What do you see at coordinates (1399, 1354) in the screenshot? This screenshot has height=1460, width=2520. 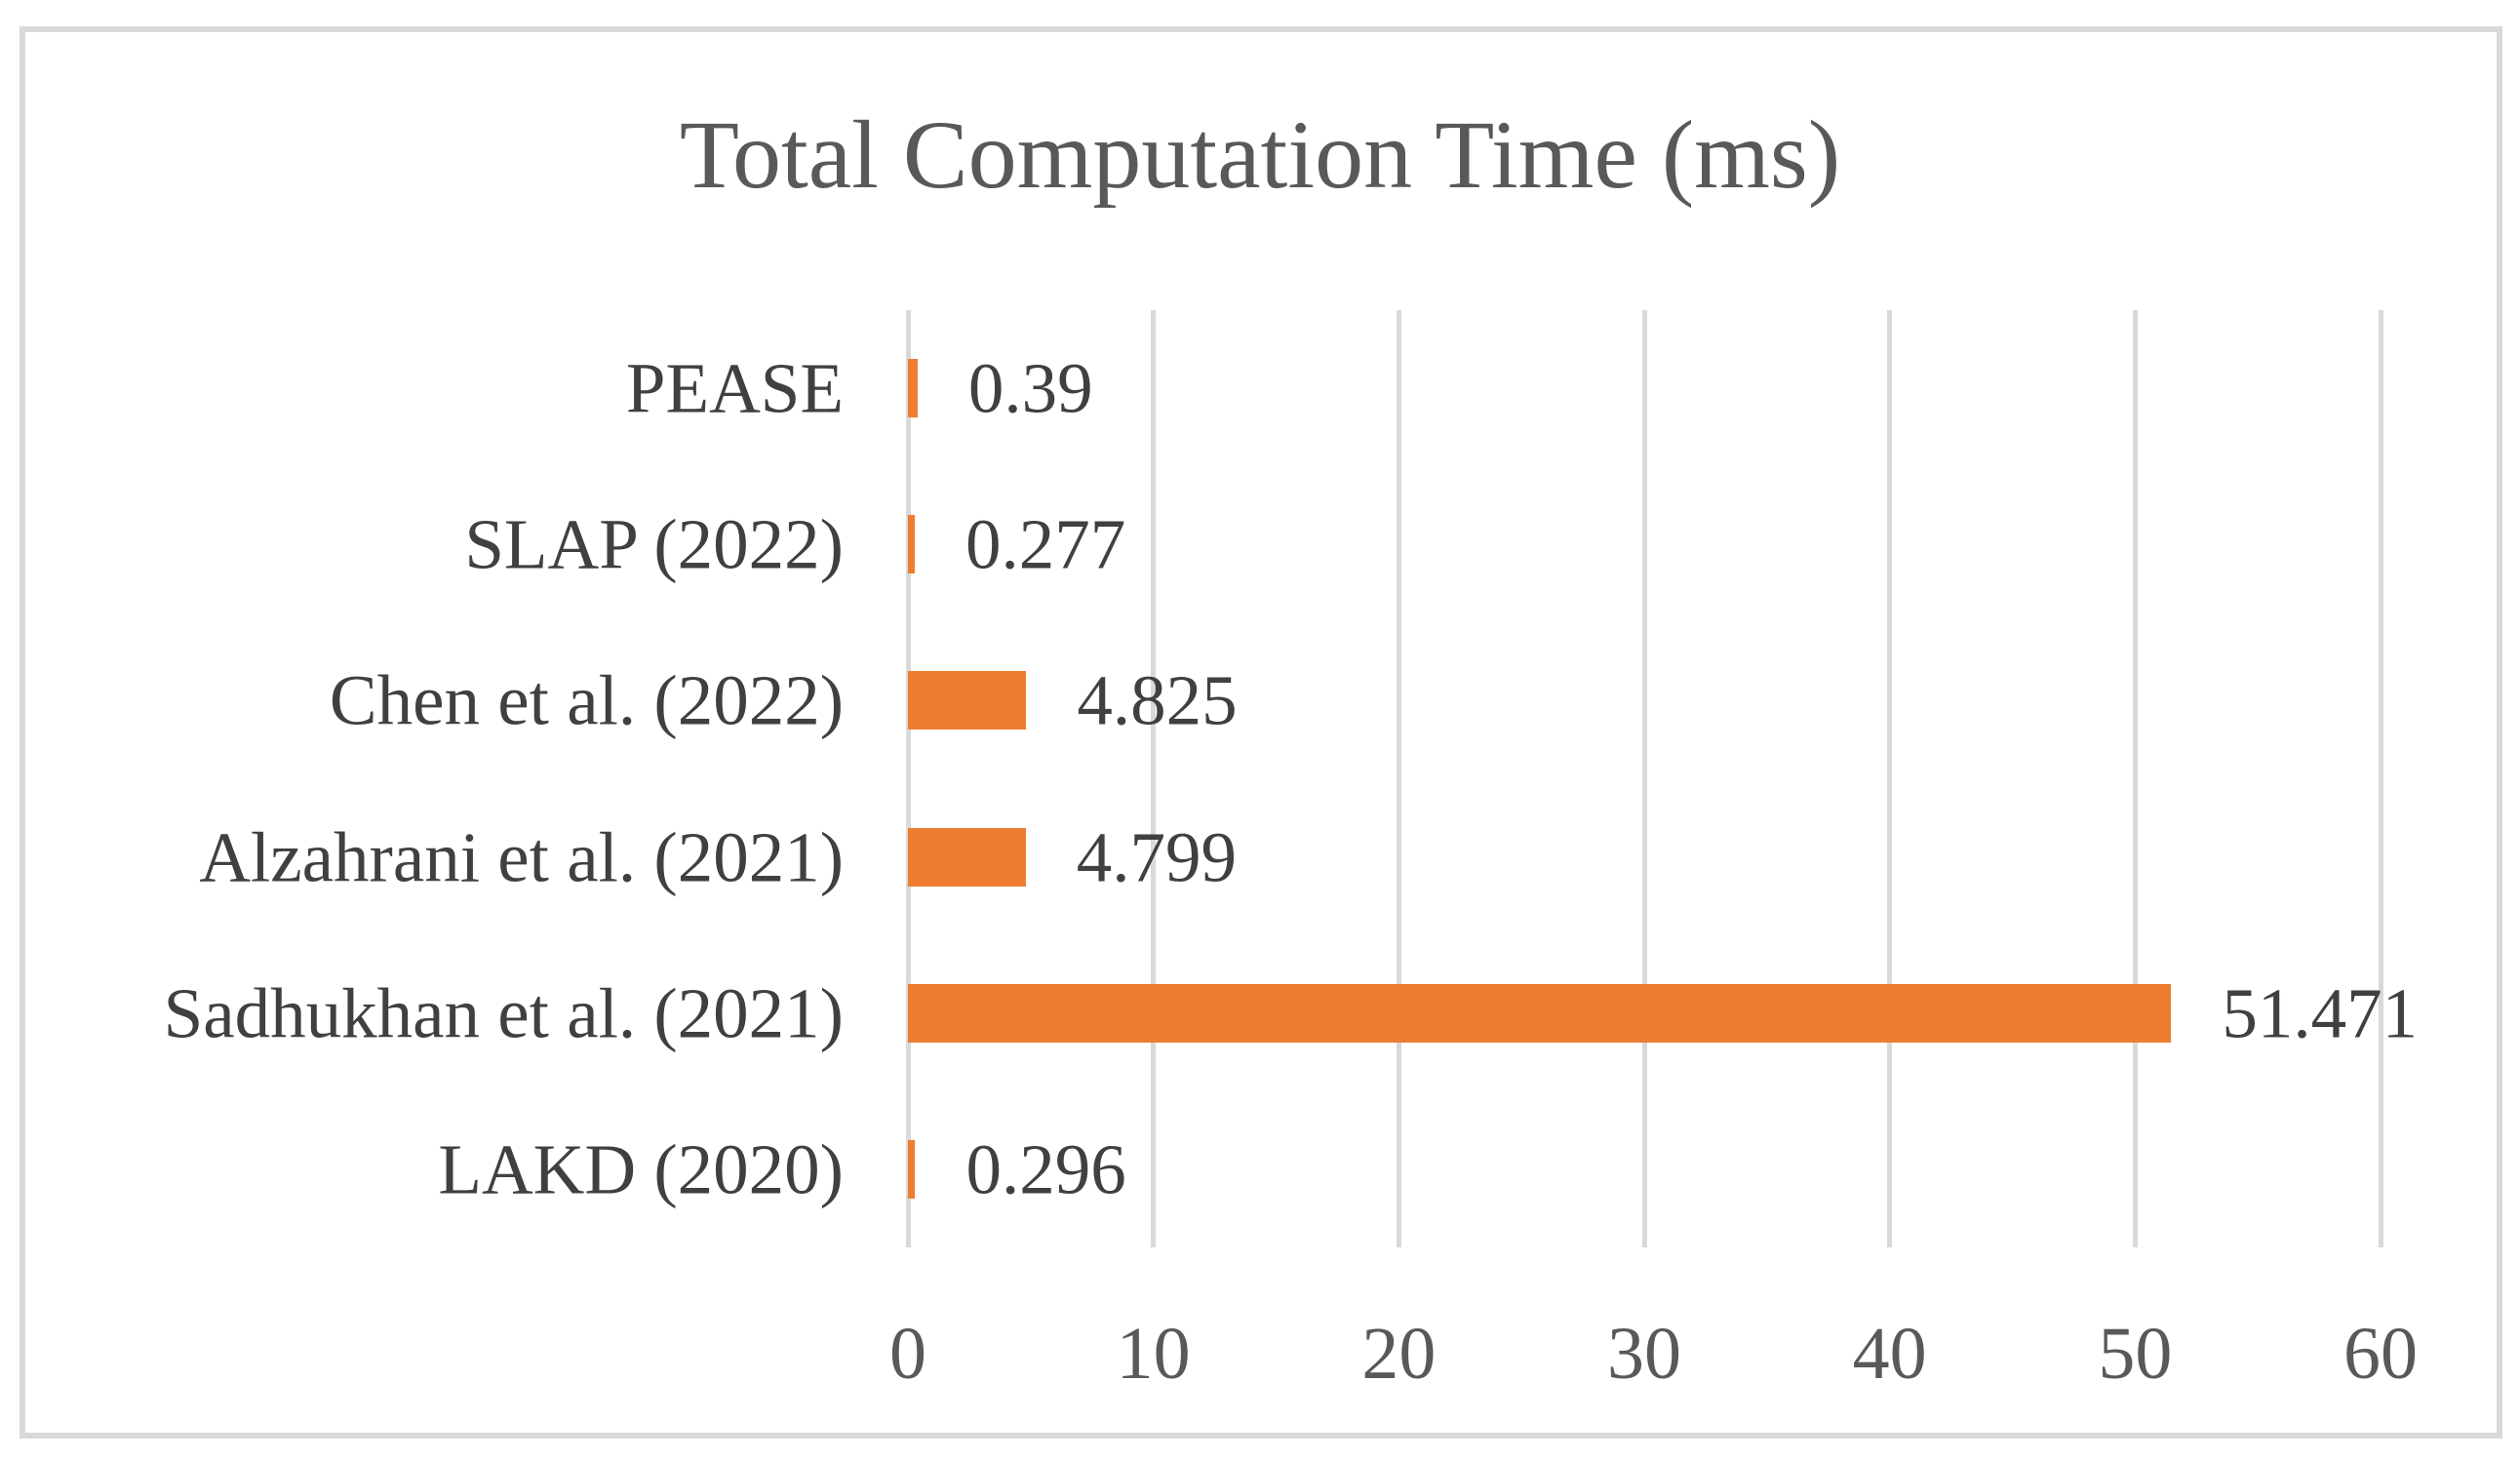 I see `x-tick-label: 20` at bounding box center [1399, 1354].